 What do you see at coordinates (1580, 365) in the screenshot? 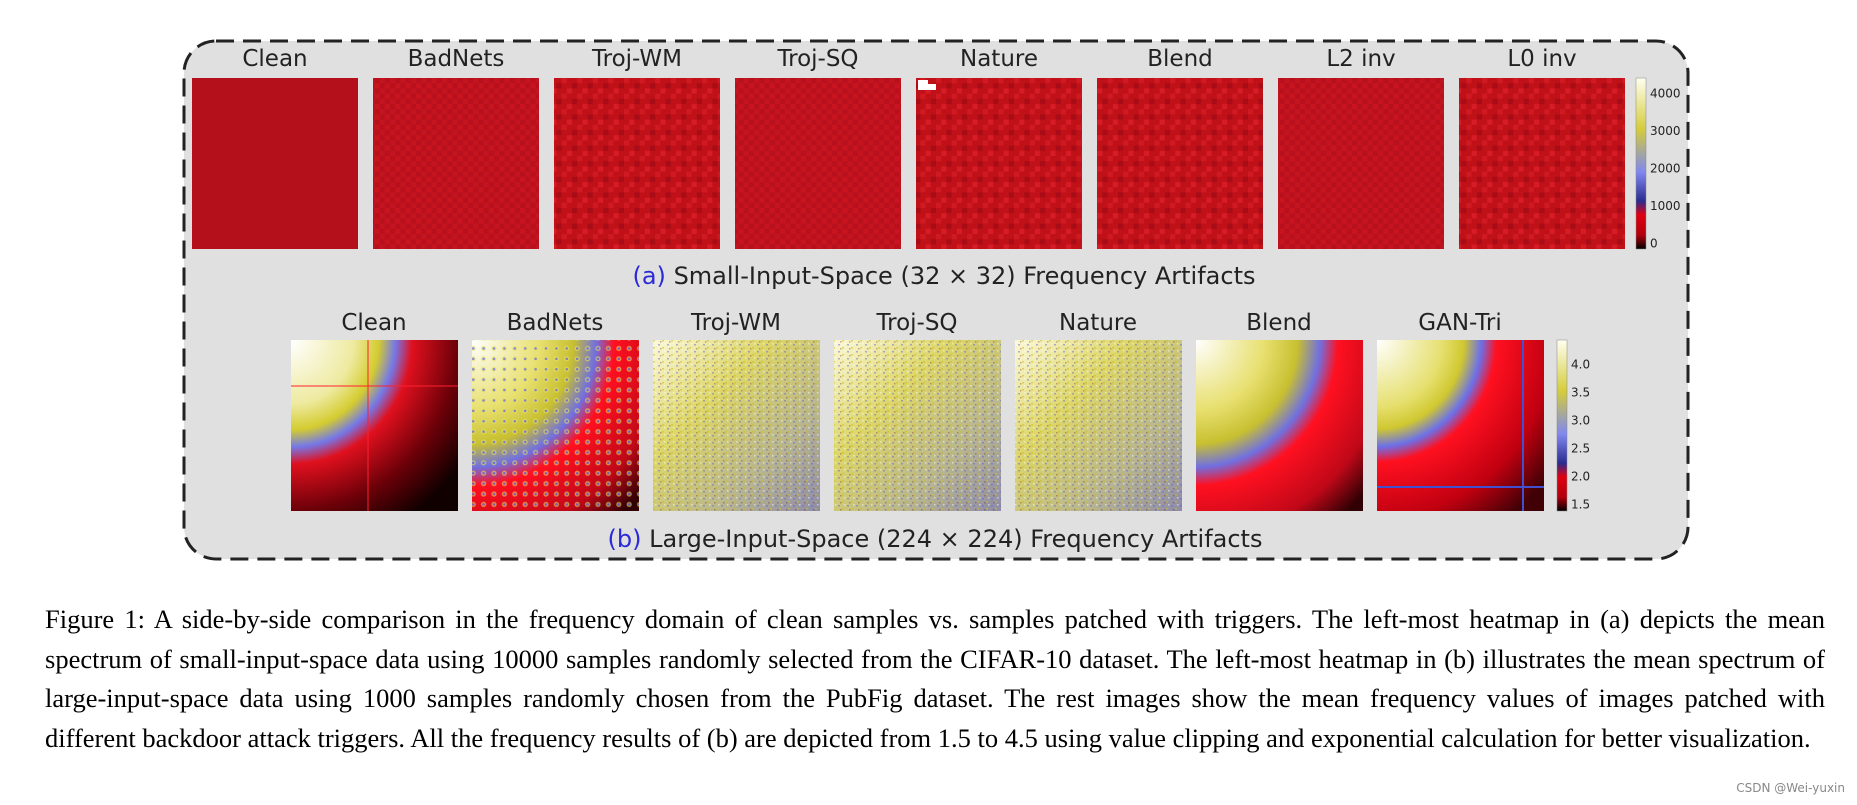
I see `colorbar-tick-label: 4.0` at bounding box center [1580, 365].